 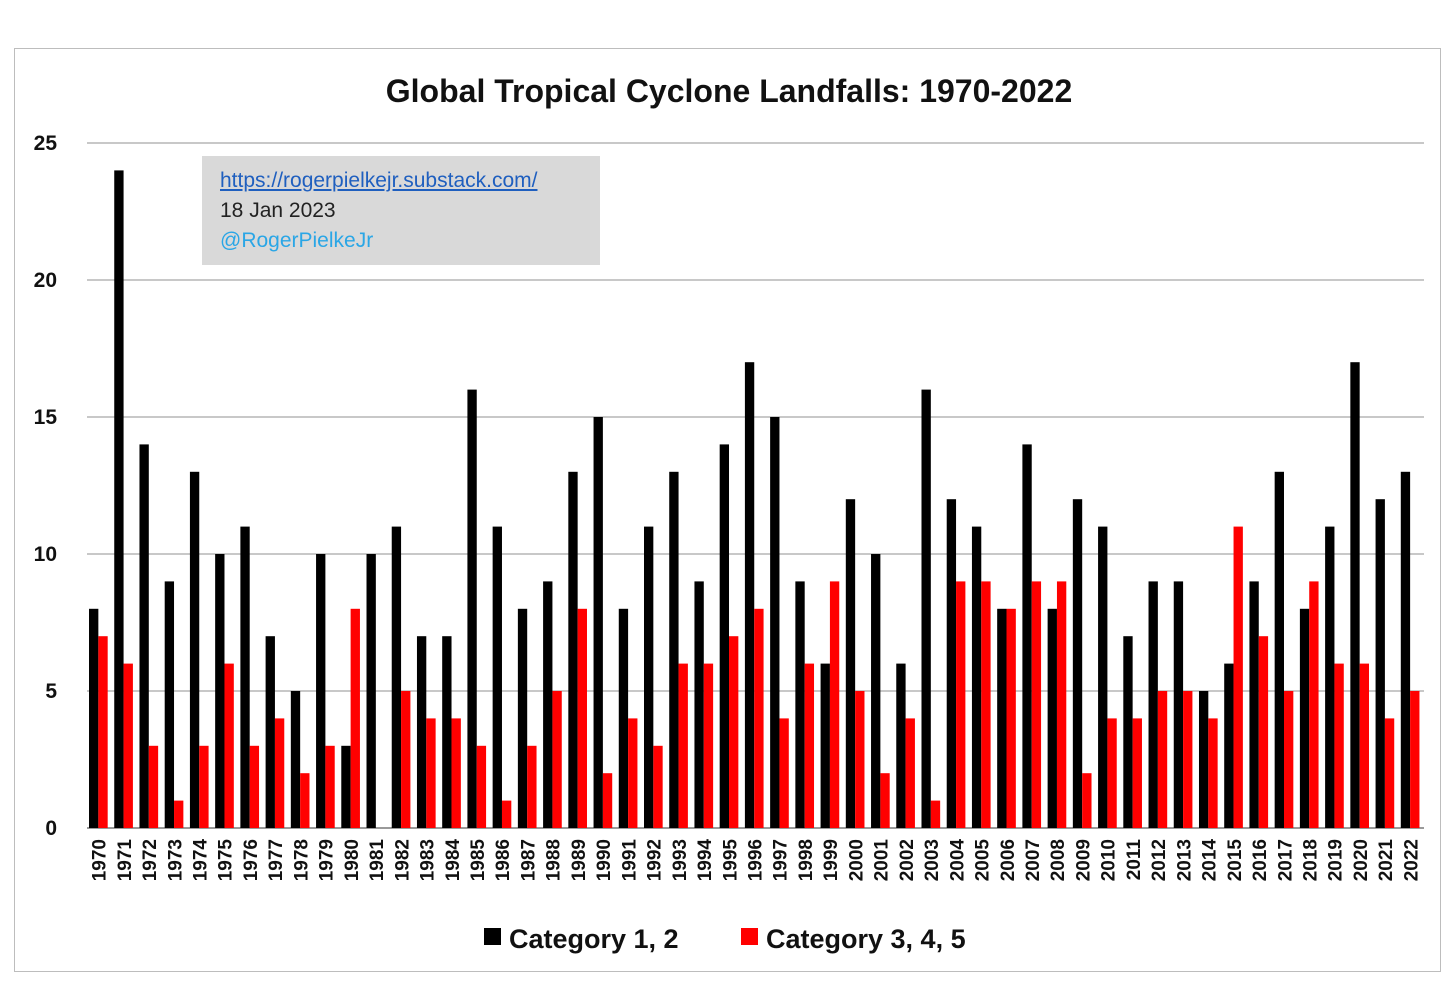 I want to click on x-tick-label: 1997, so click(x=781, y=860).